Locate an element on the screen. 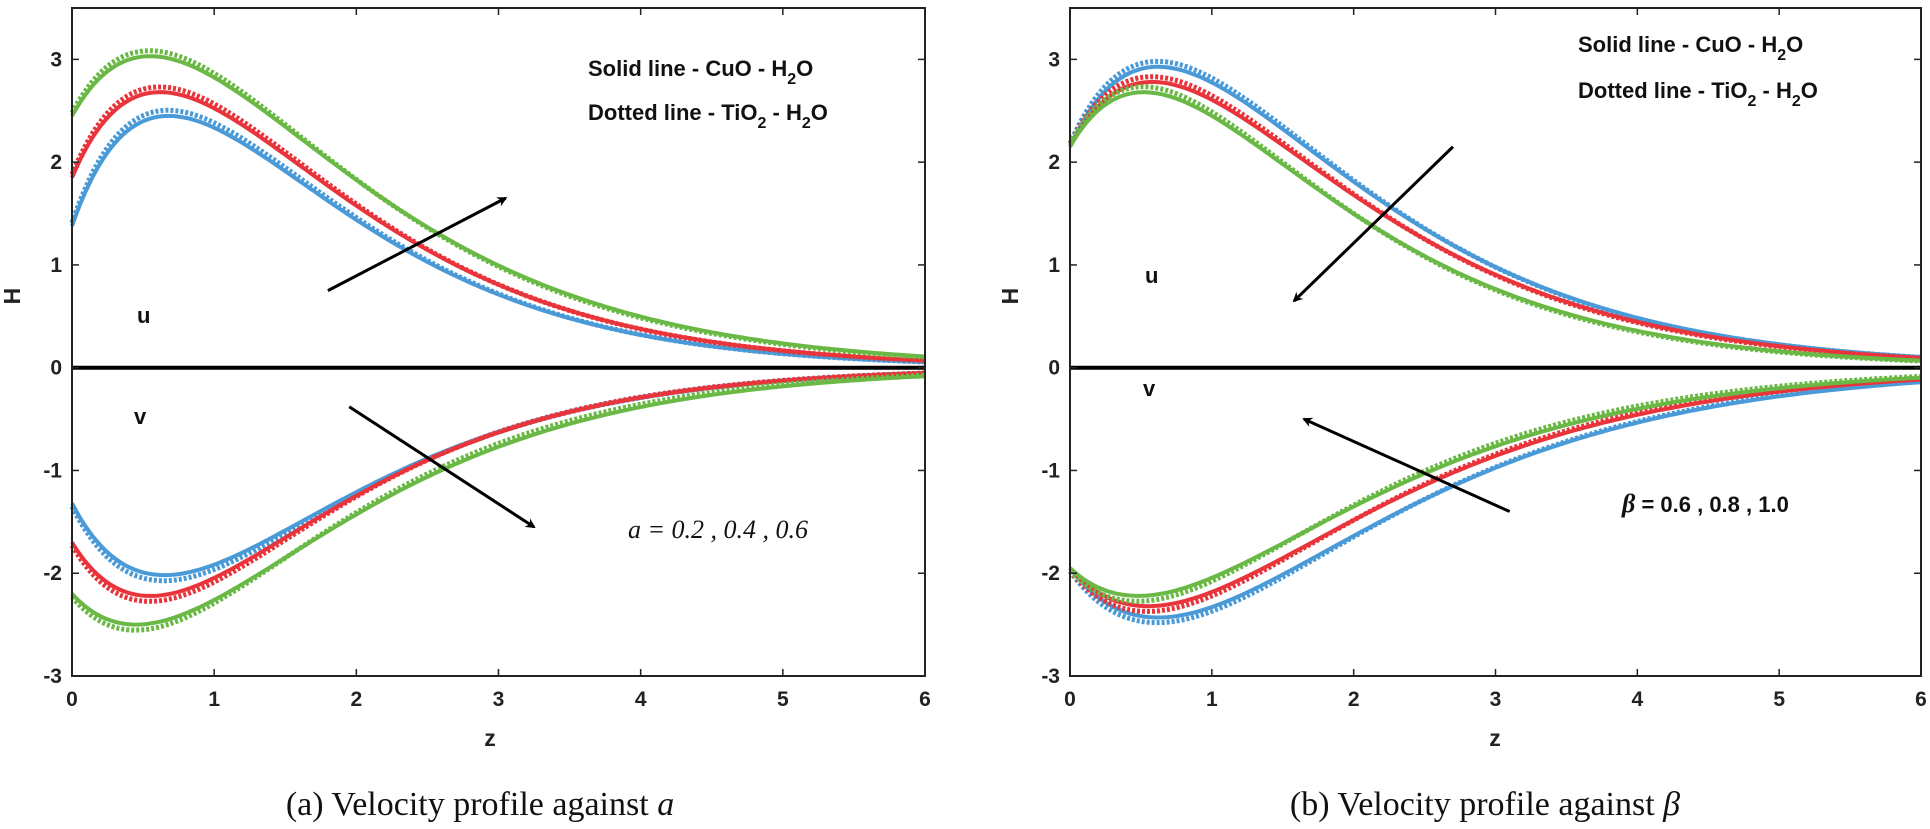  panel-b-legend-dotted: Dotted line - TiO2 - H2O is located at coordinates (1698, 94).